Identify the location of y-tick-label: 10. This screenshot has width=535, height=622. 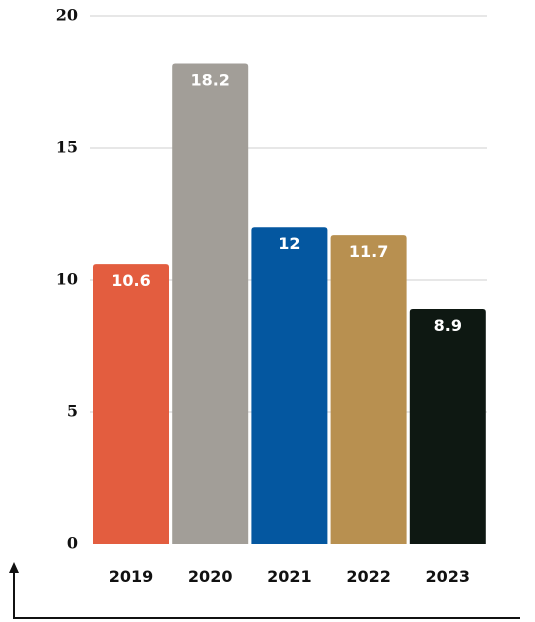
(67, 279).